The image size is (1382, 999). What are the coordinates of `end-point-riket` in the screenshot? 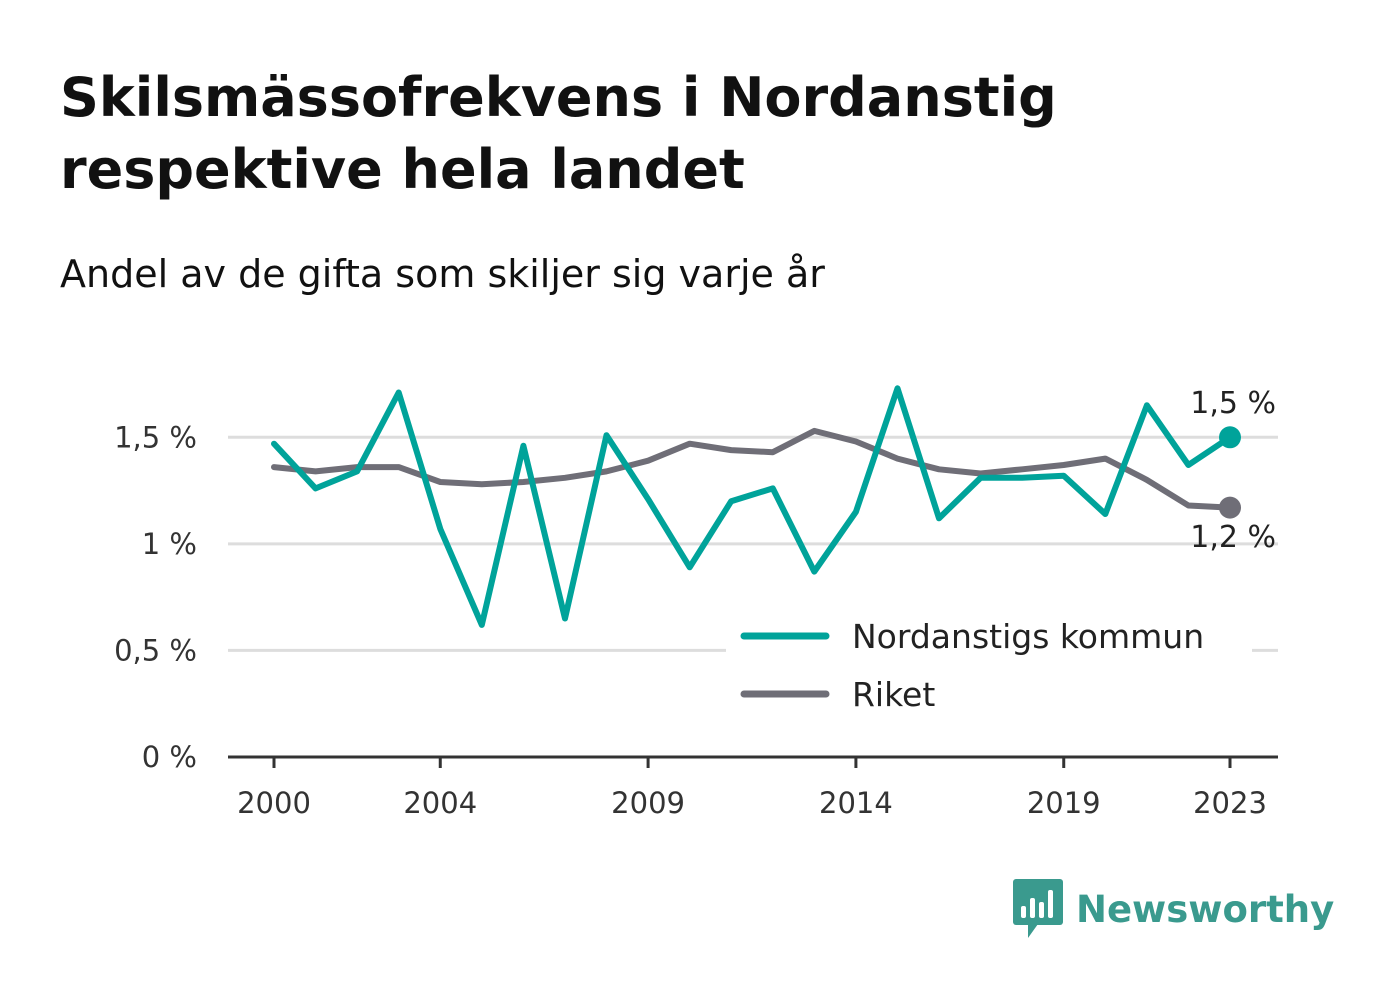 It's located at (1230, 507).